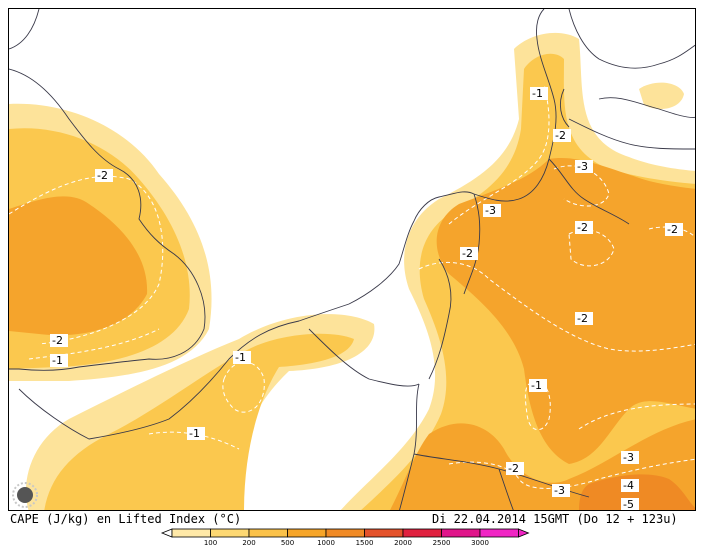  I want to click on legend-tick-label: 100, so click(210, 542).